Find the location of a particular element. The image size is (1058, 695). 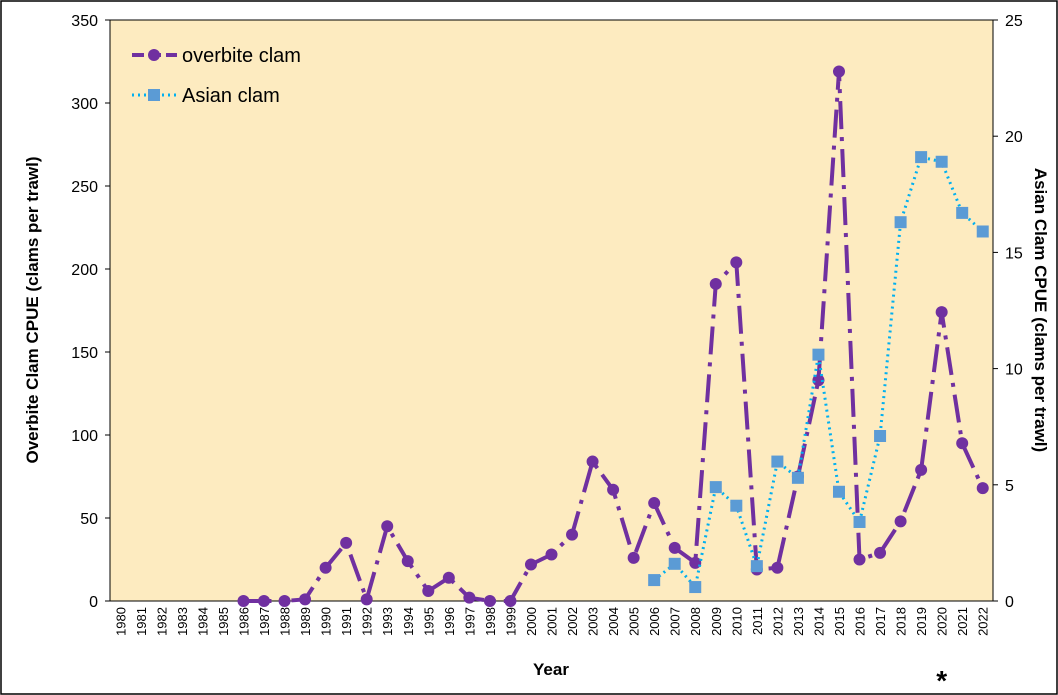

x-tick-label: 1997 is located at coordinates (469, 621).